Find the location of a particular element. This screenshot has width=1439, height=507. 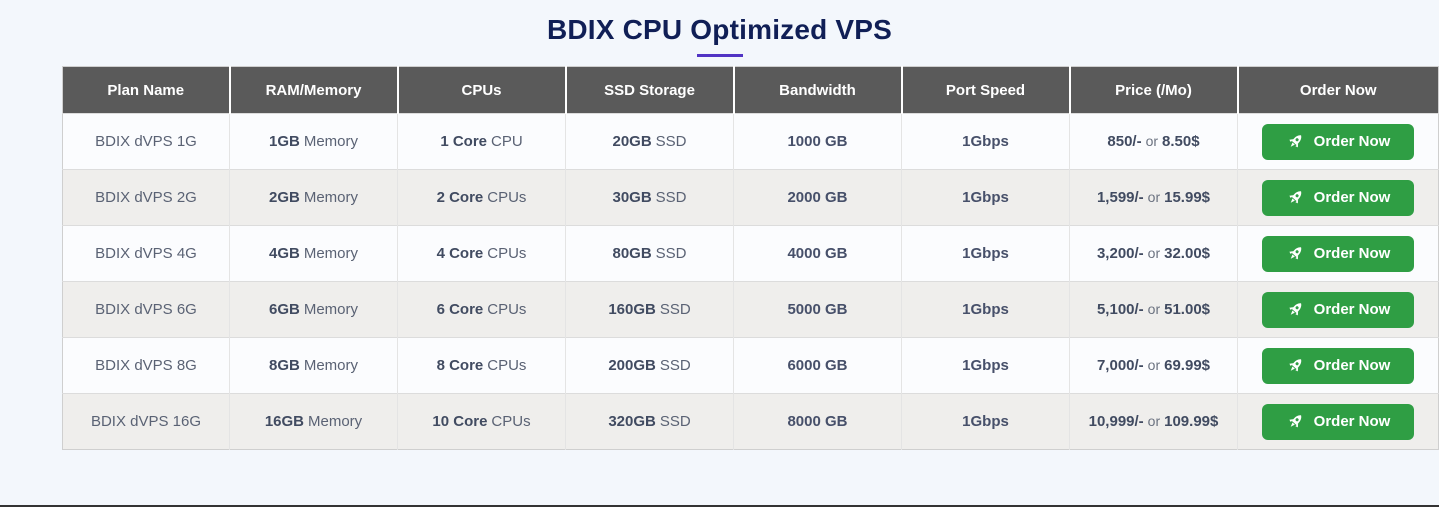

column-header-plan-name: Plan Name is located at coordinates (146, 90).